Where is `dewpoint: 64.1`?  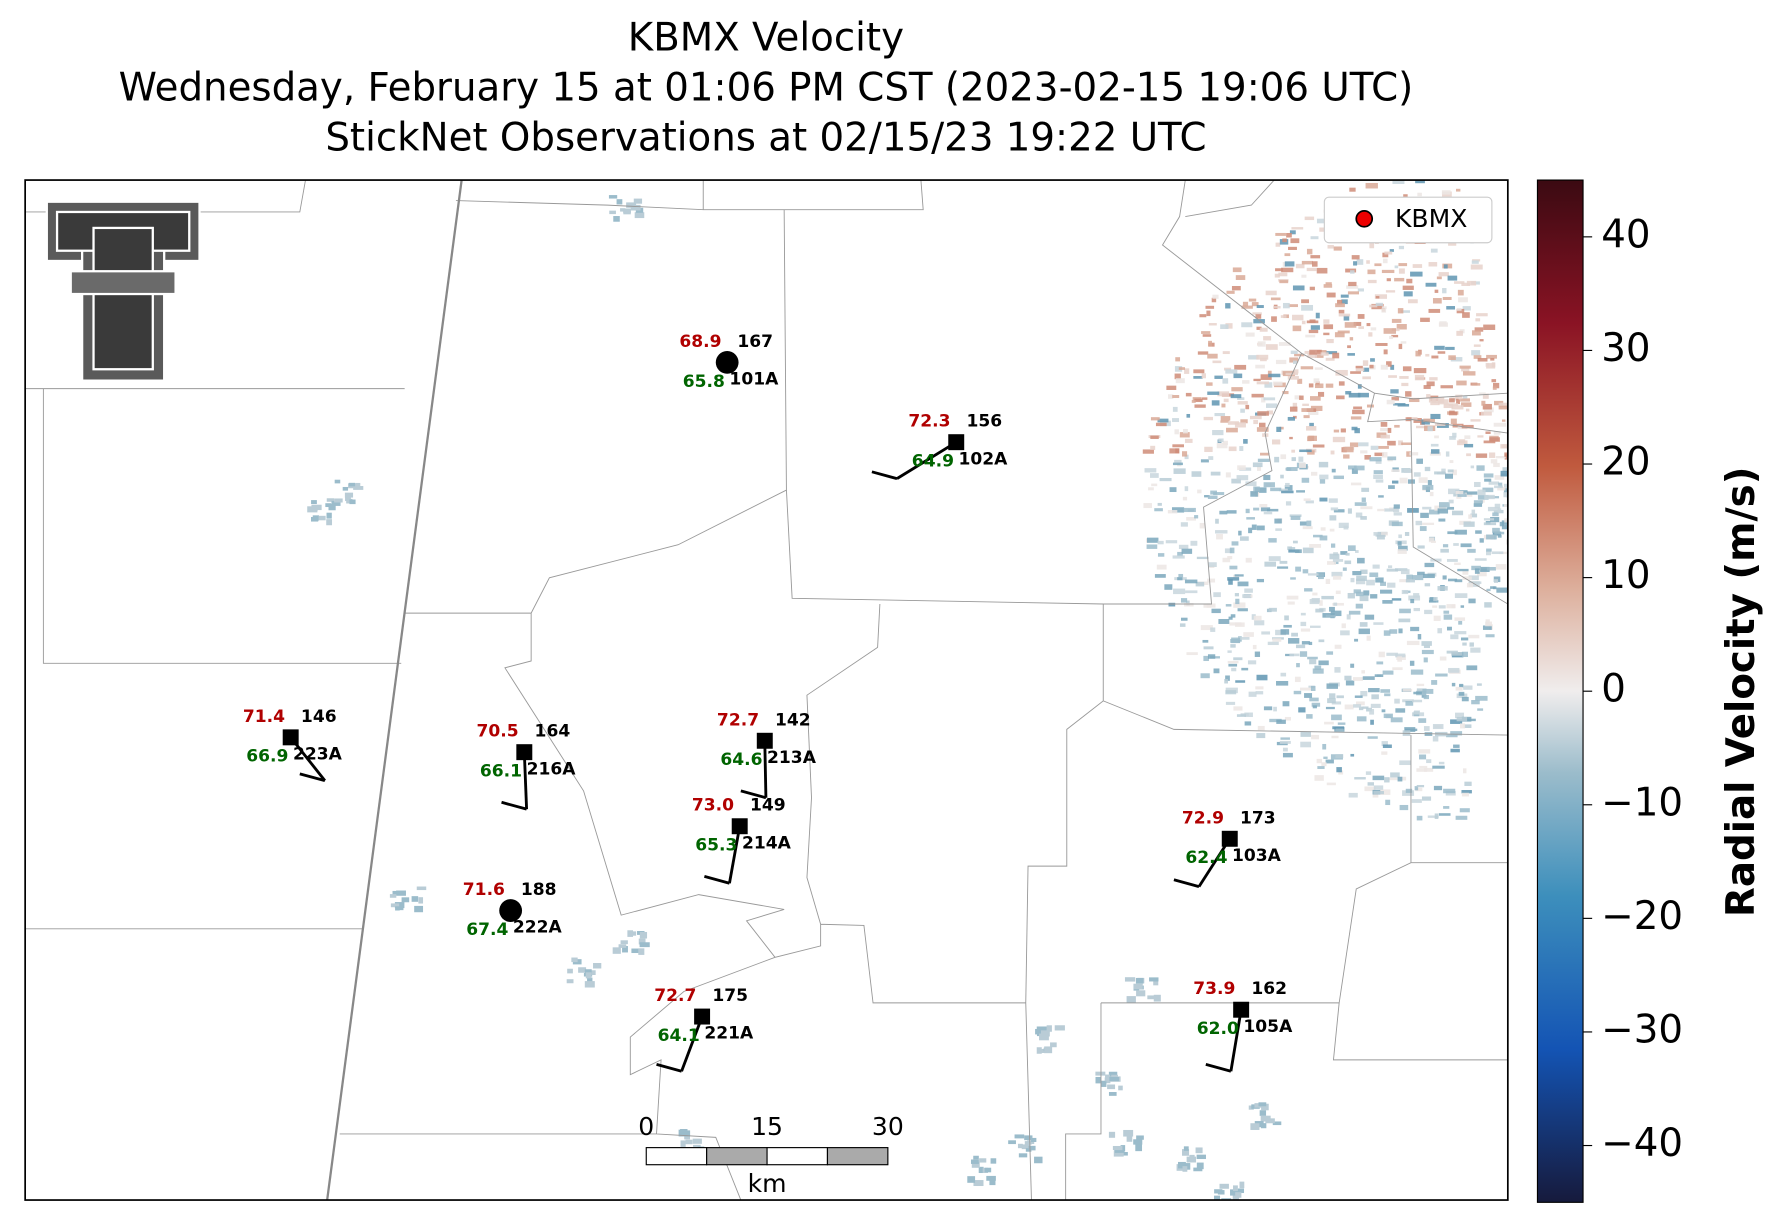
dewpoint: 64.1 is located at coordinates (679, 1036).